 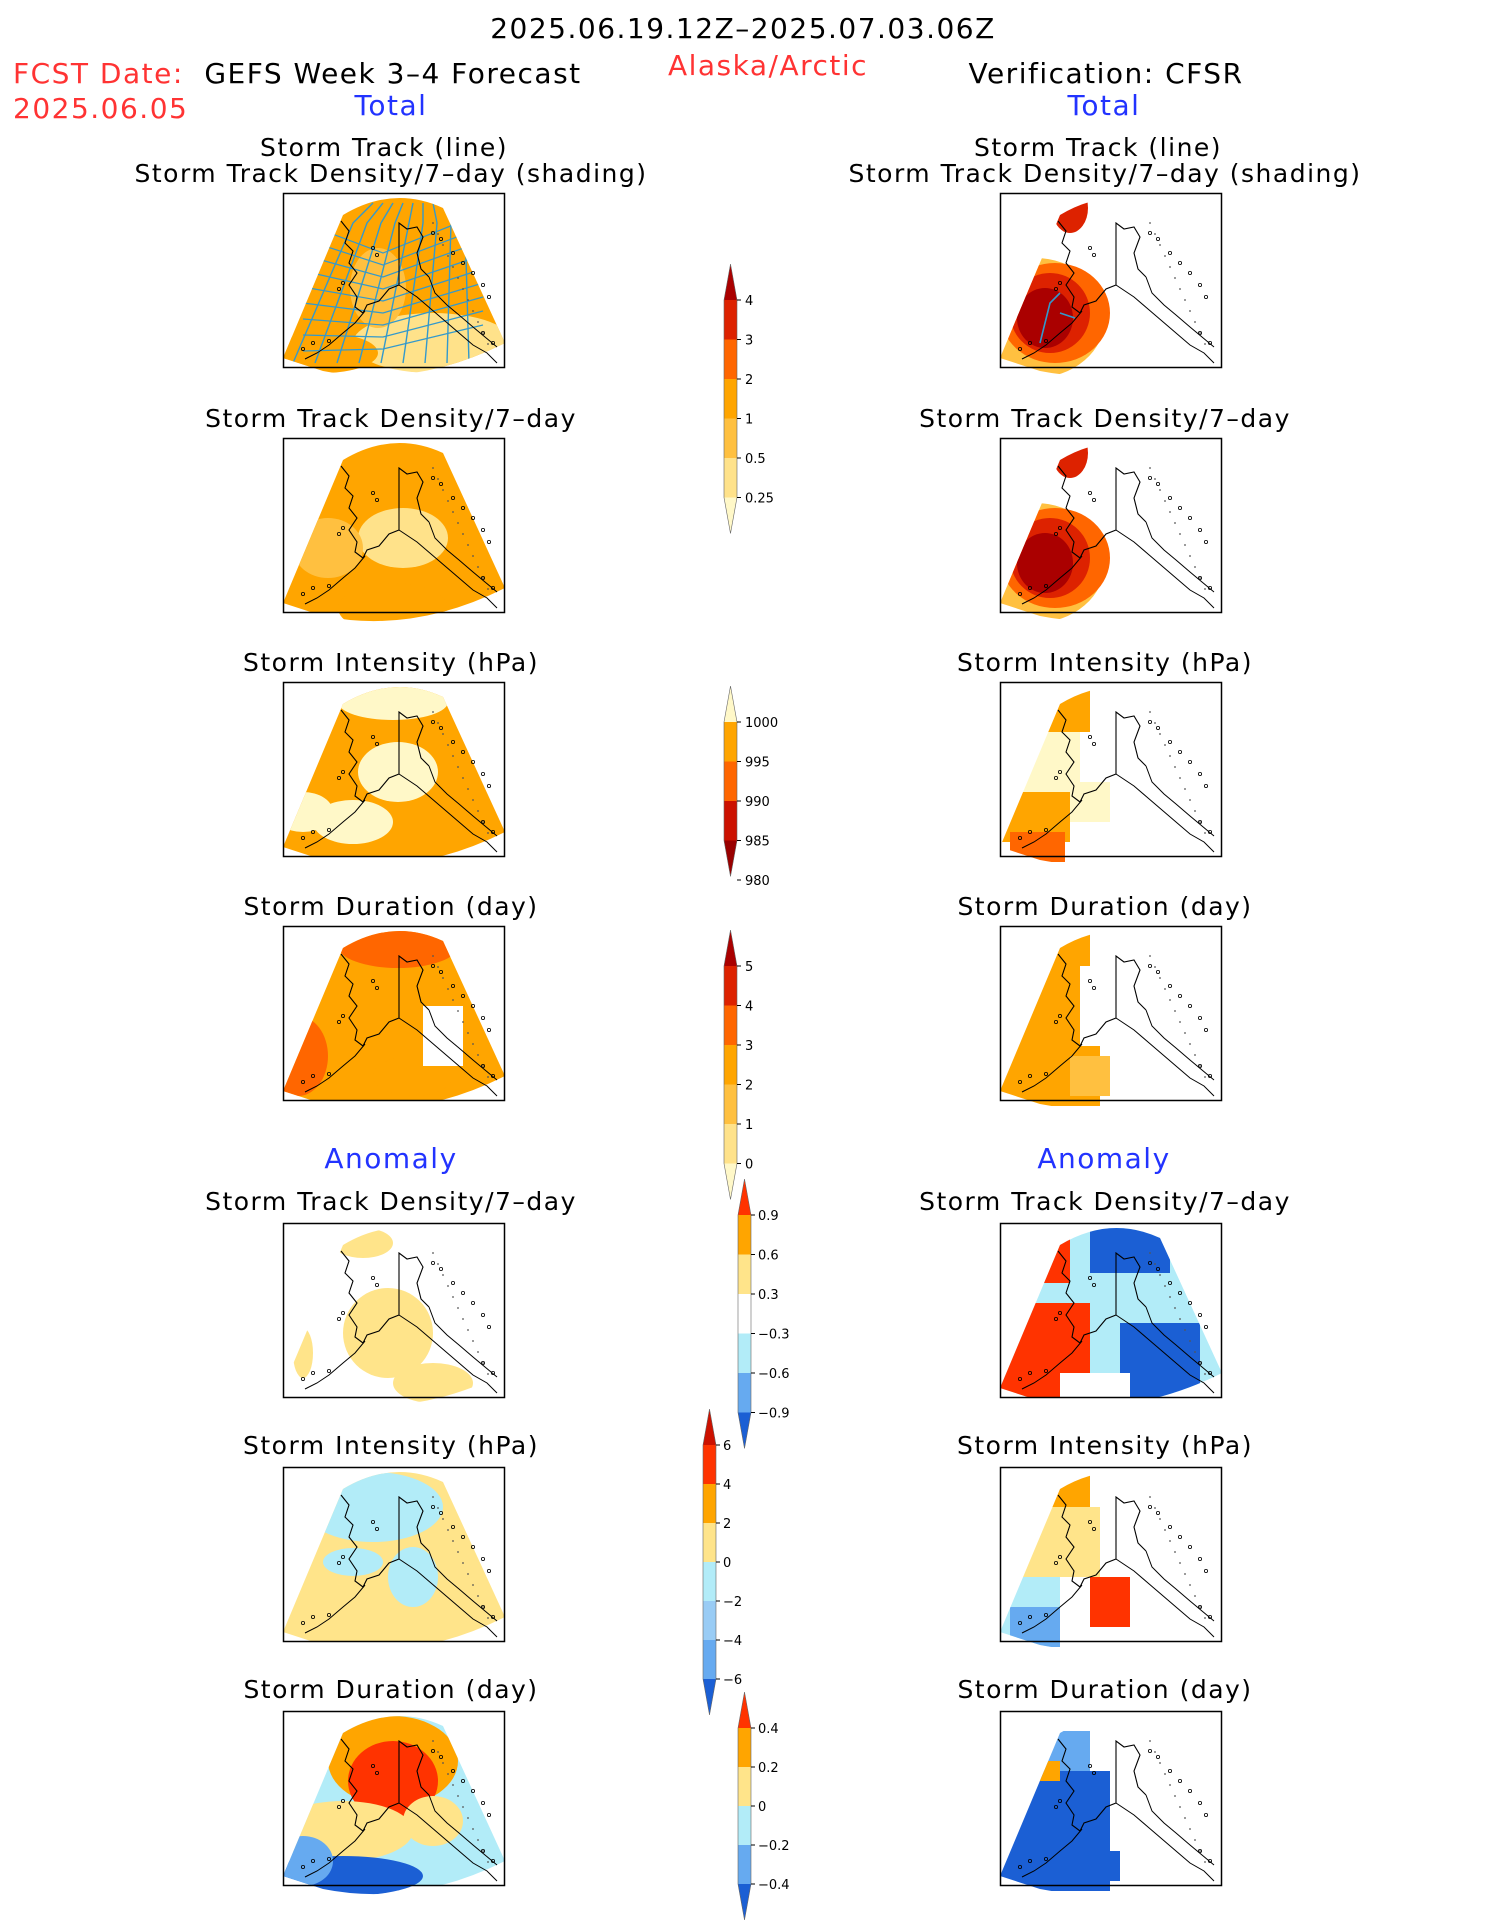 I want to click on border-line, so click(x=1165, y=324).